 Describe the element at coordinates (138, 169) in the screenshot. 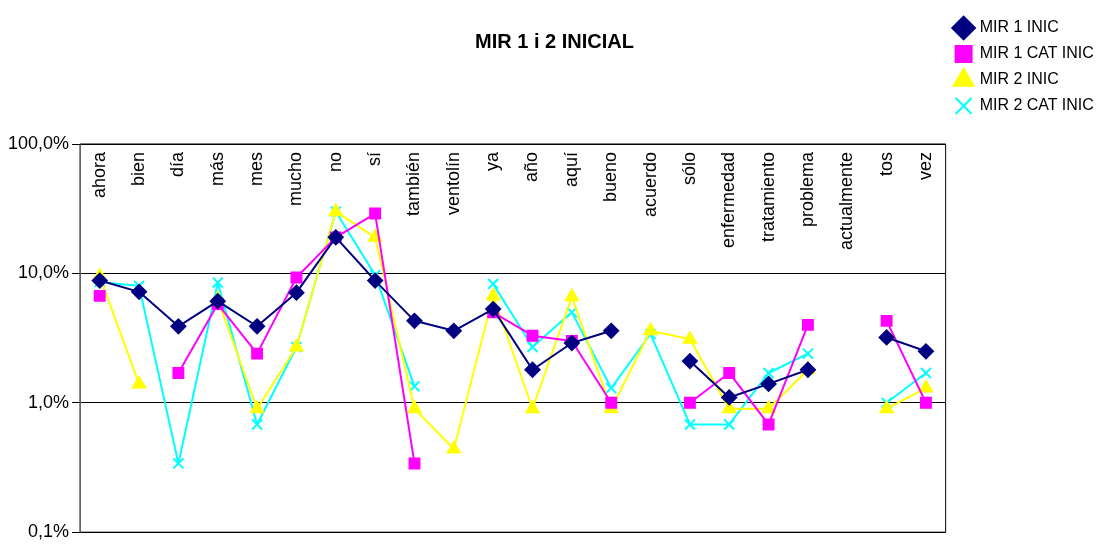

I see `x-tick-label: bien` at that location.